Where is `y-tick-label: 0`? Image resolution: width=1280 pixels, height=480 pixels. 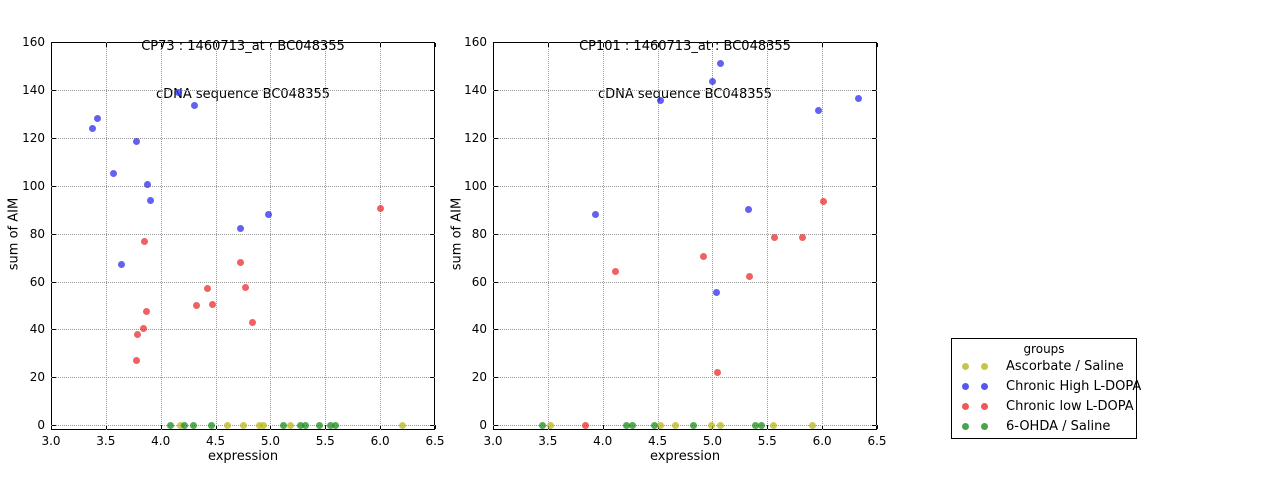
y-tick-label: 0 is located at coordinates (483, 425).